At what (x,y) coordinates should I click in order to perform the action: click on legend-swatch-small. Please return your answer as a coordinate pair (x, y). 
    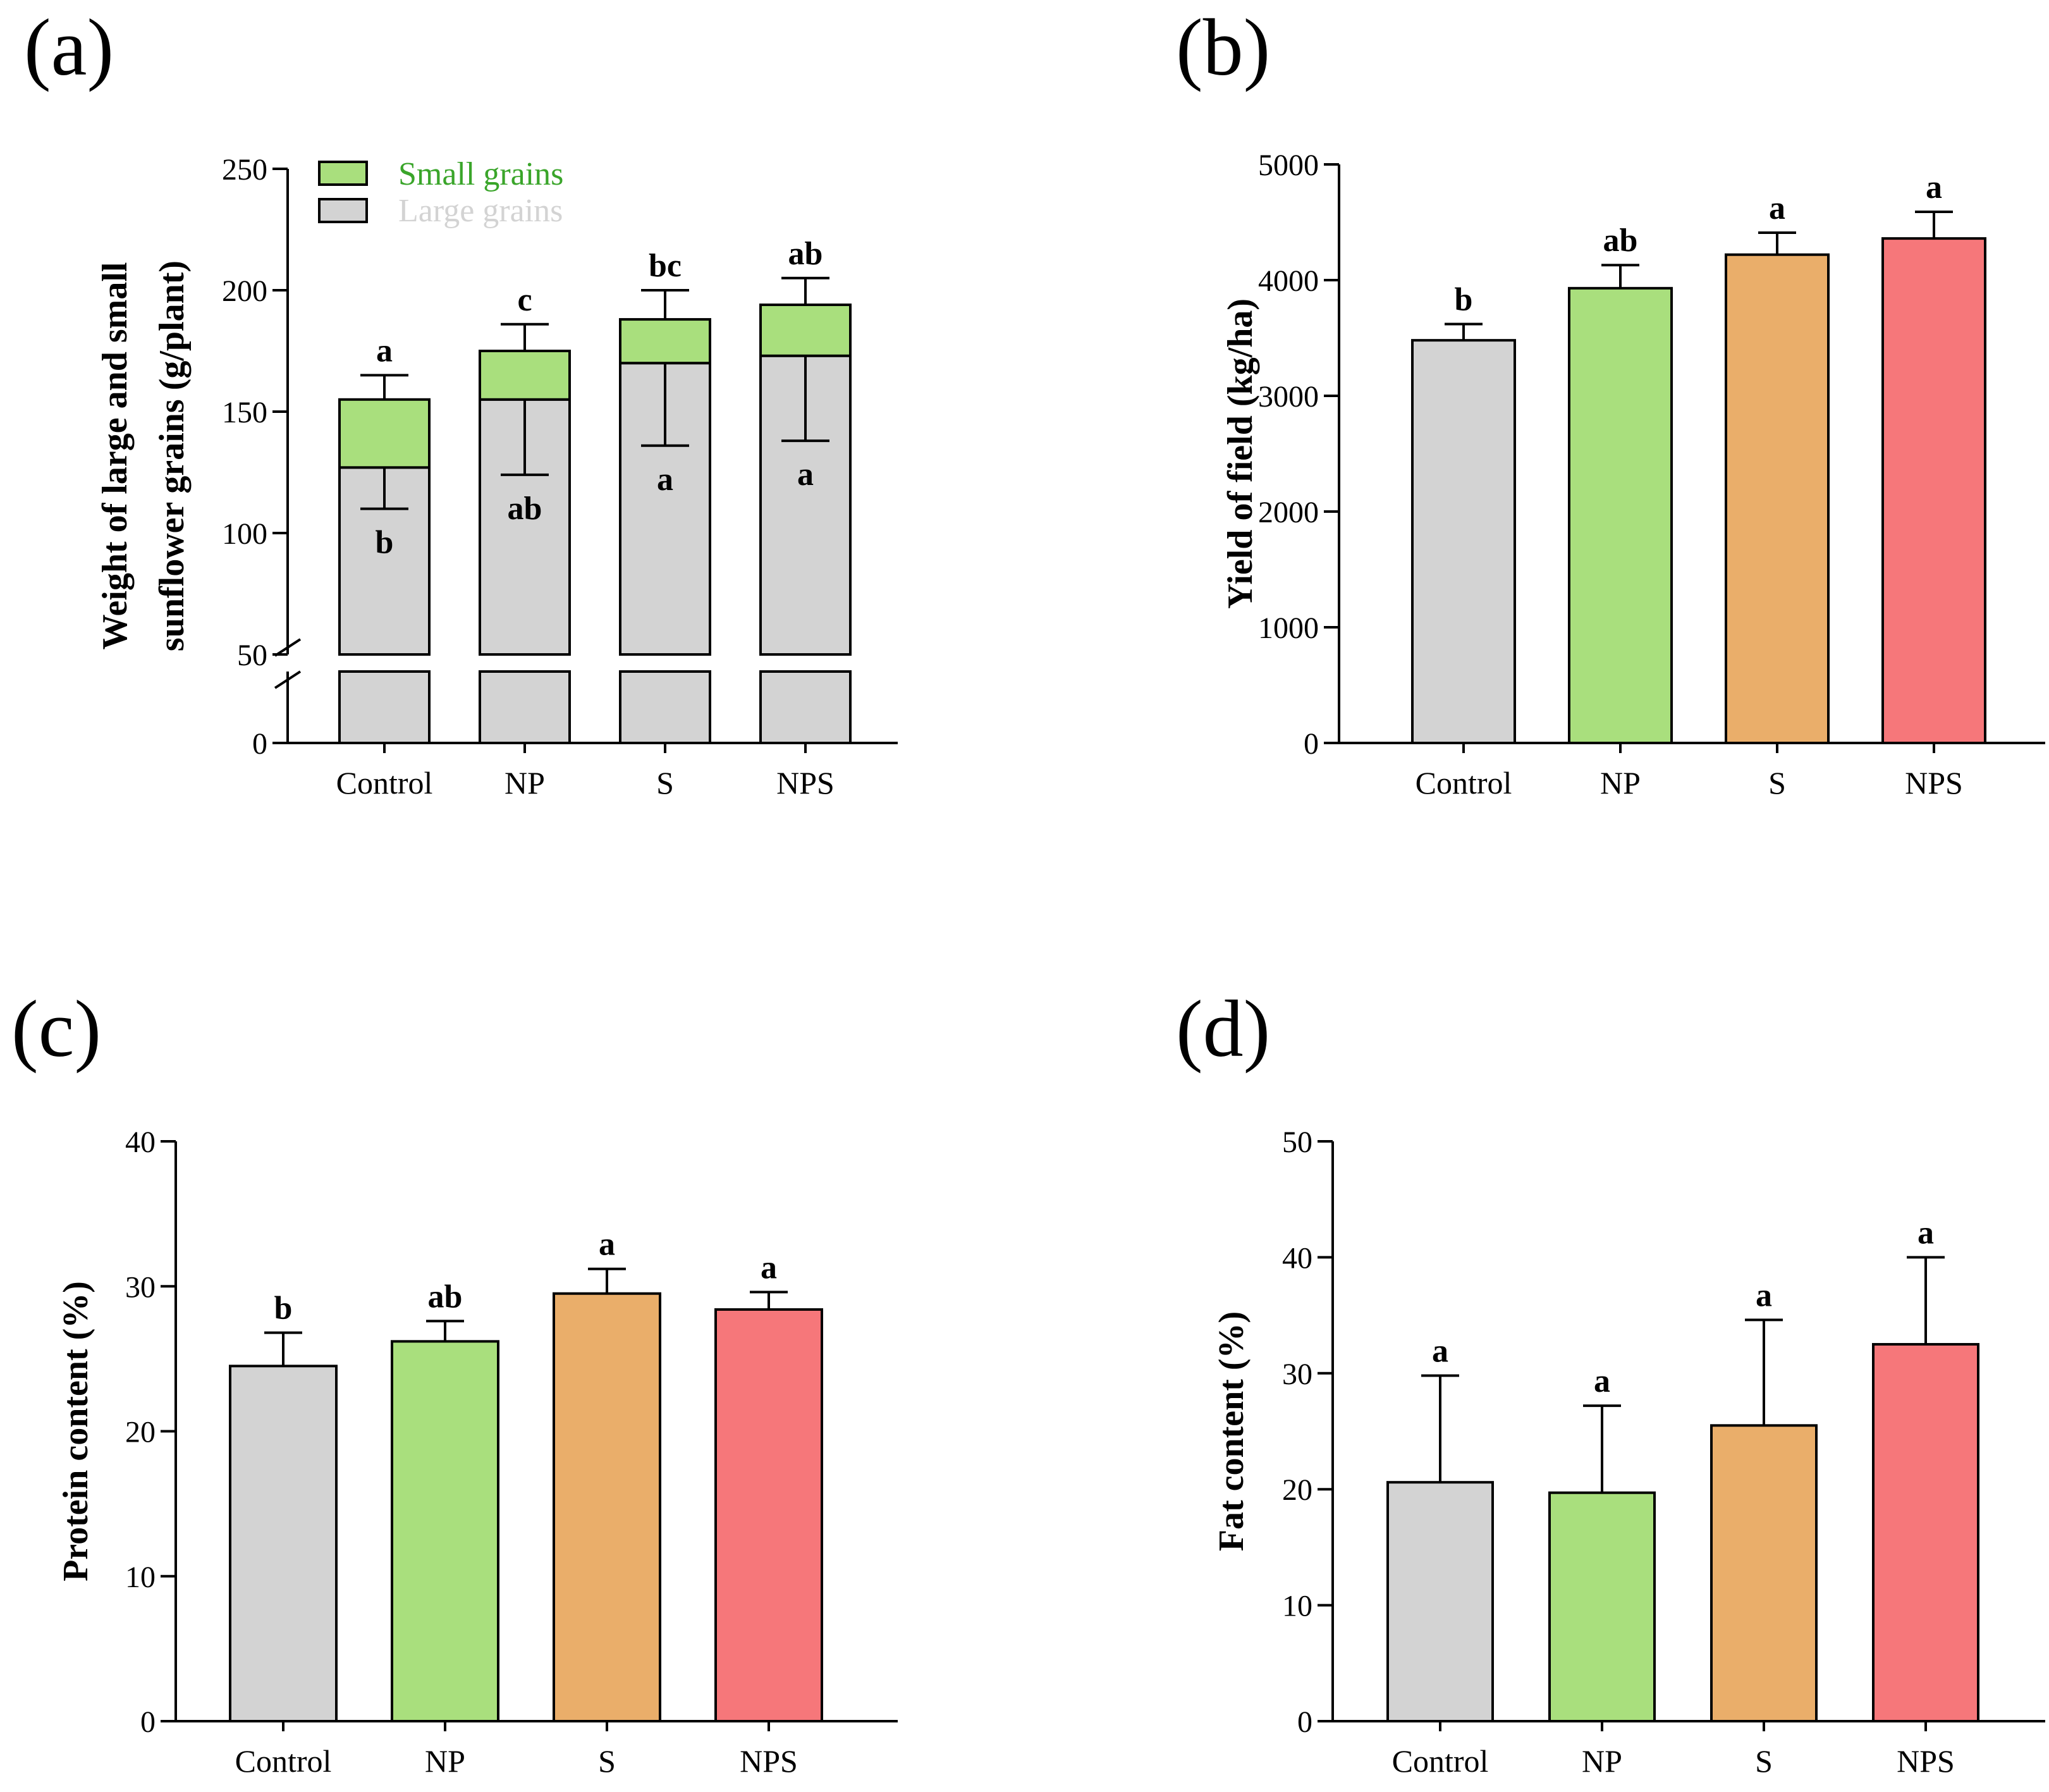
    Looking at the image, I should click on (343, 173).